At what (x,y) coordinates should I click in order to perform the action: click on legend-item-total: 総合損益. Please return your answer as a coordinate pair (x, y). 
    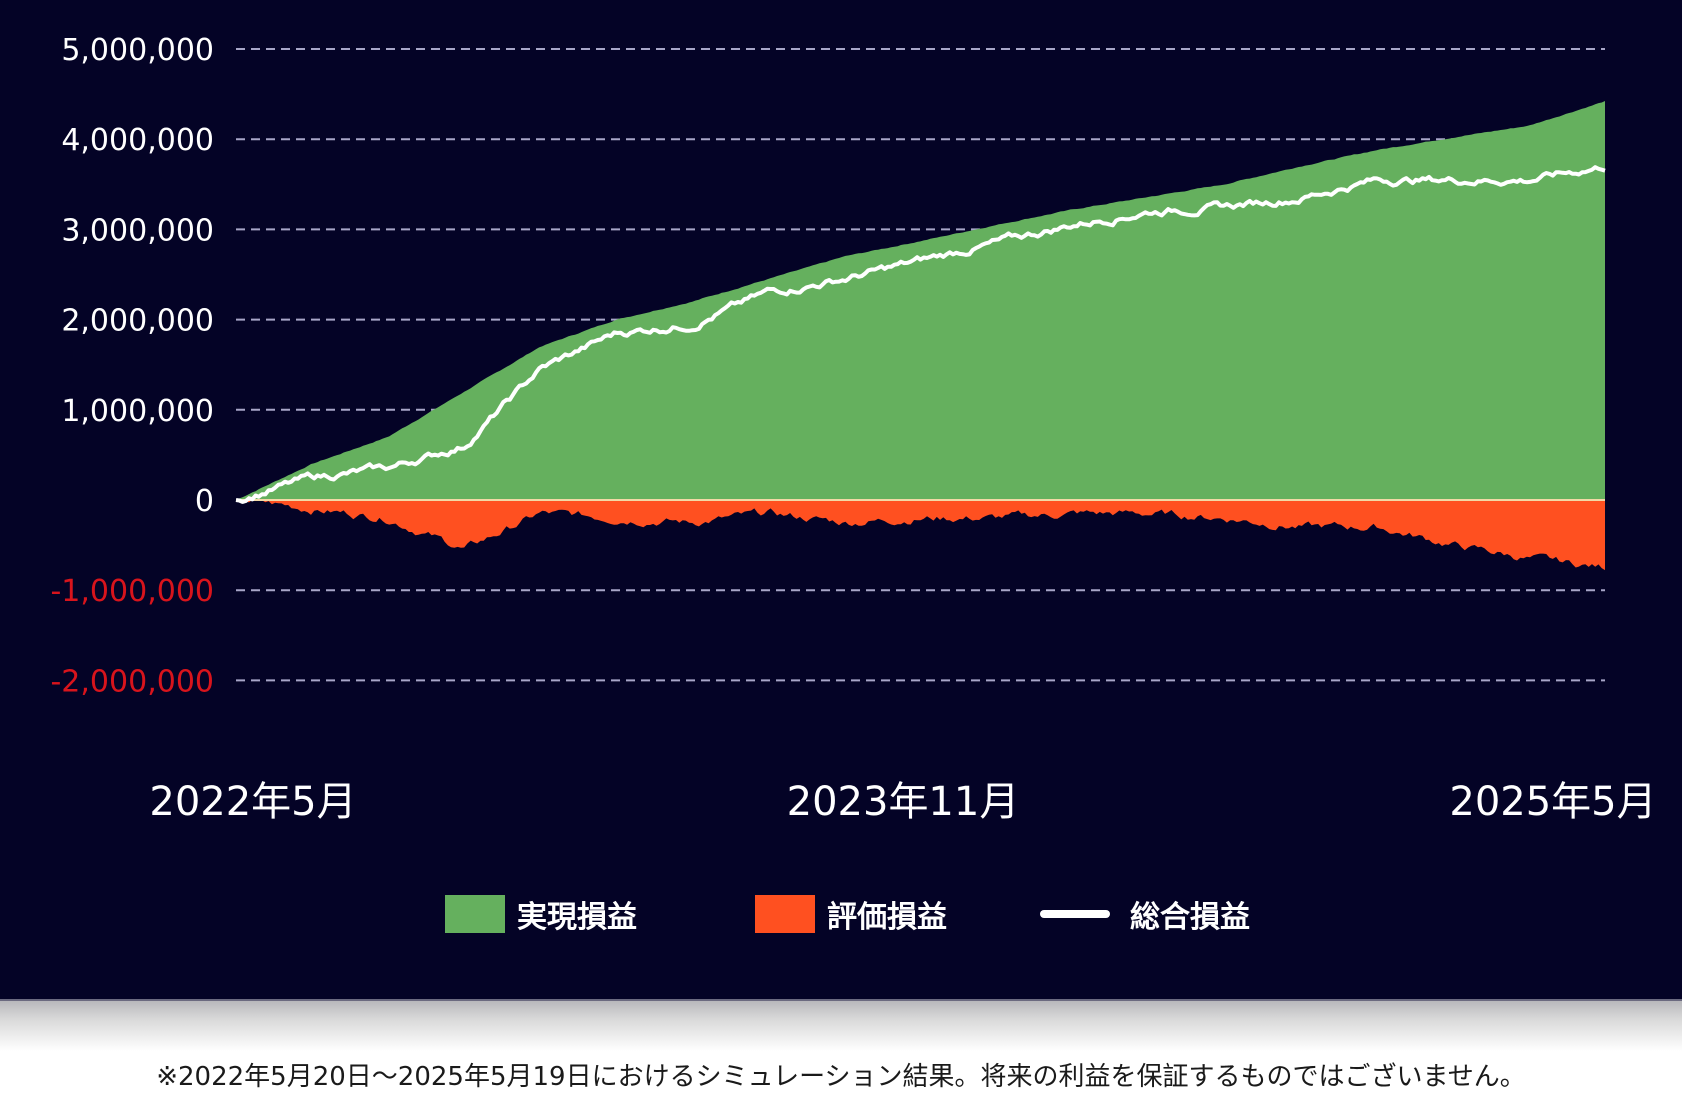
    Looking at the image, I should click on (1145, 914).